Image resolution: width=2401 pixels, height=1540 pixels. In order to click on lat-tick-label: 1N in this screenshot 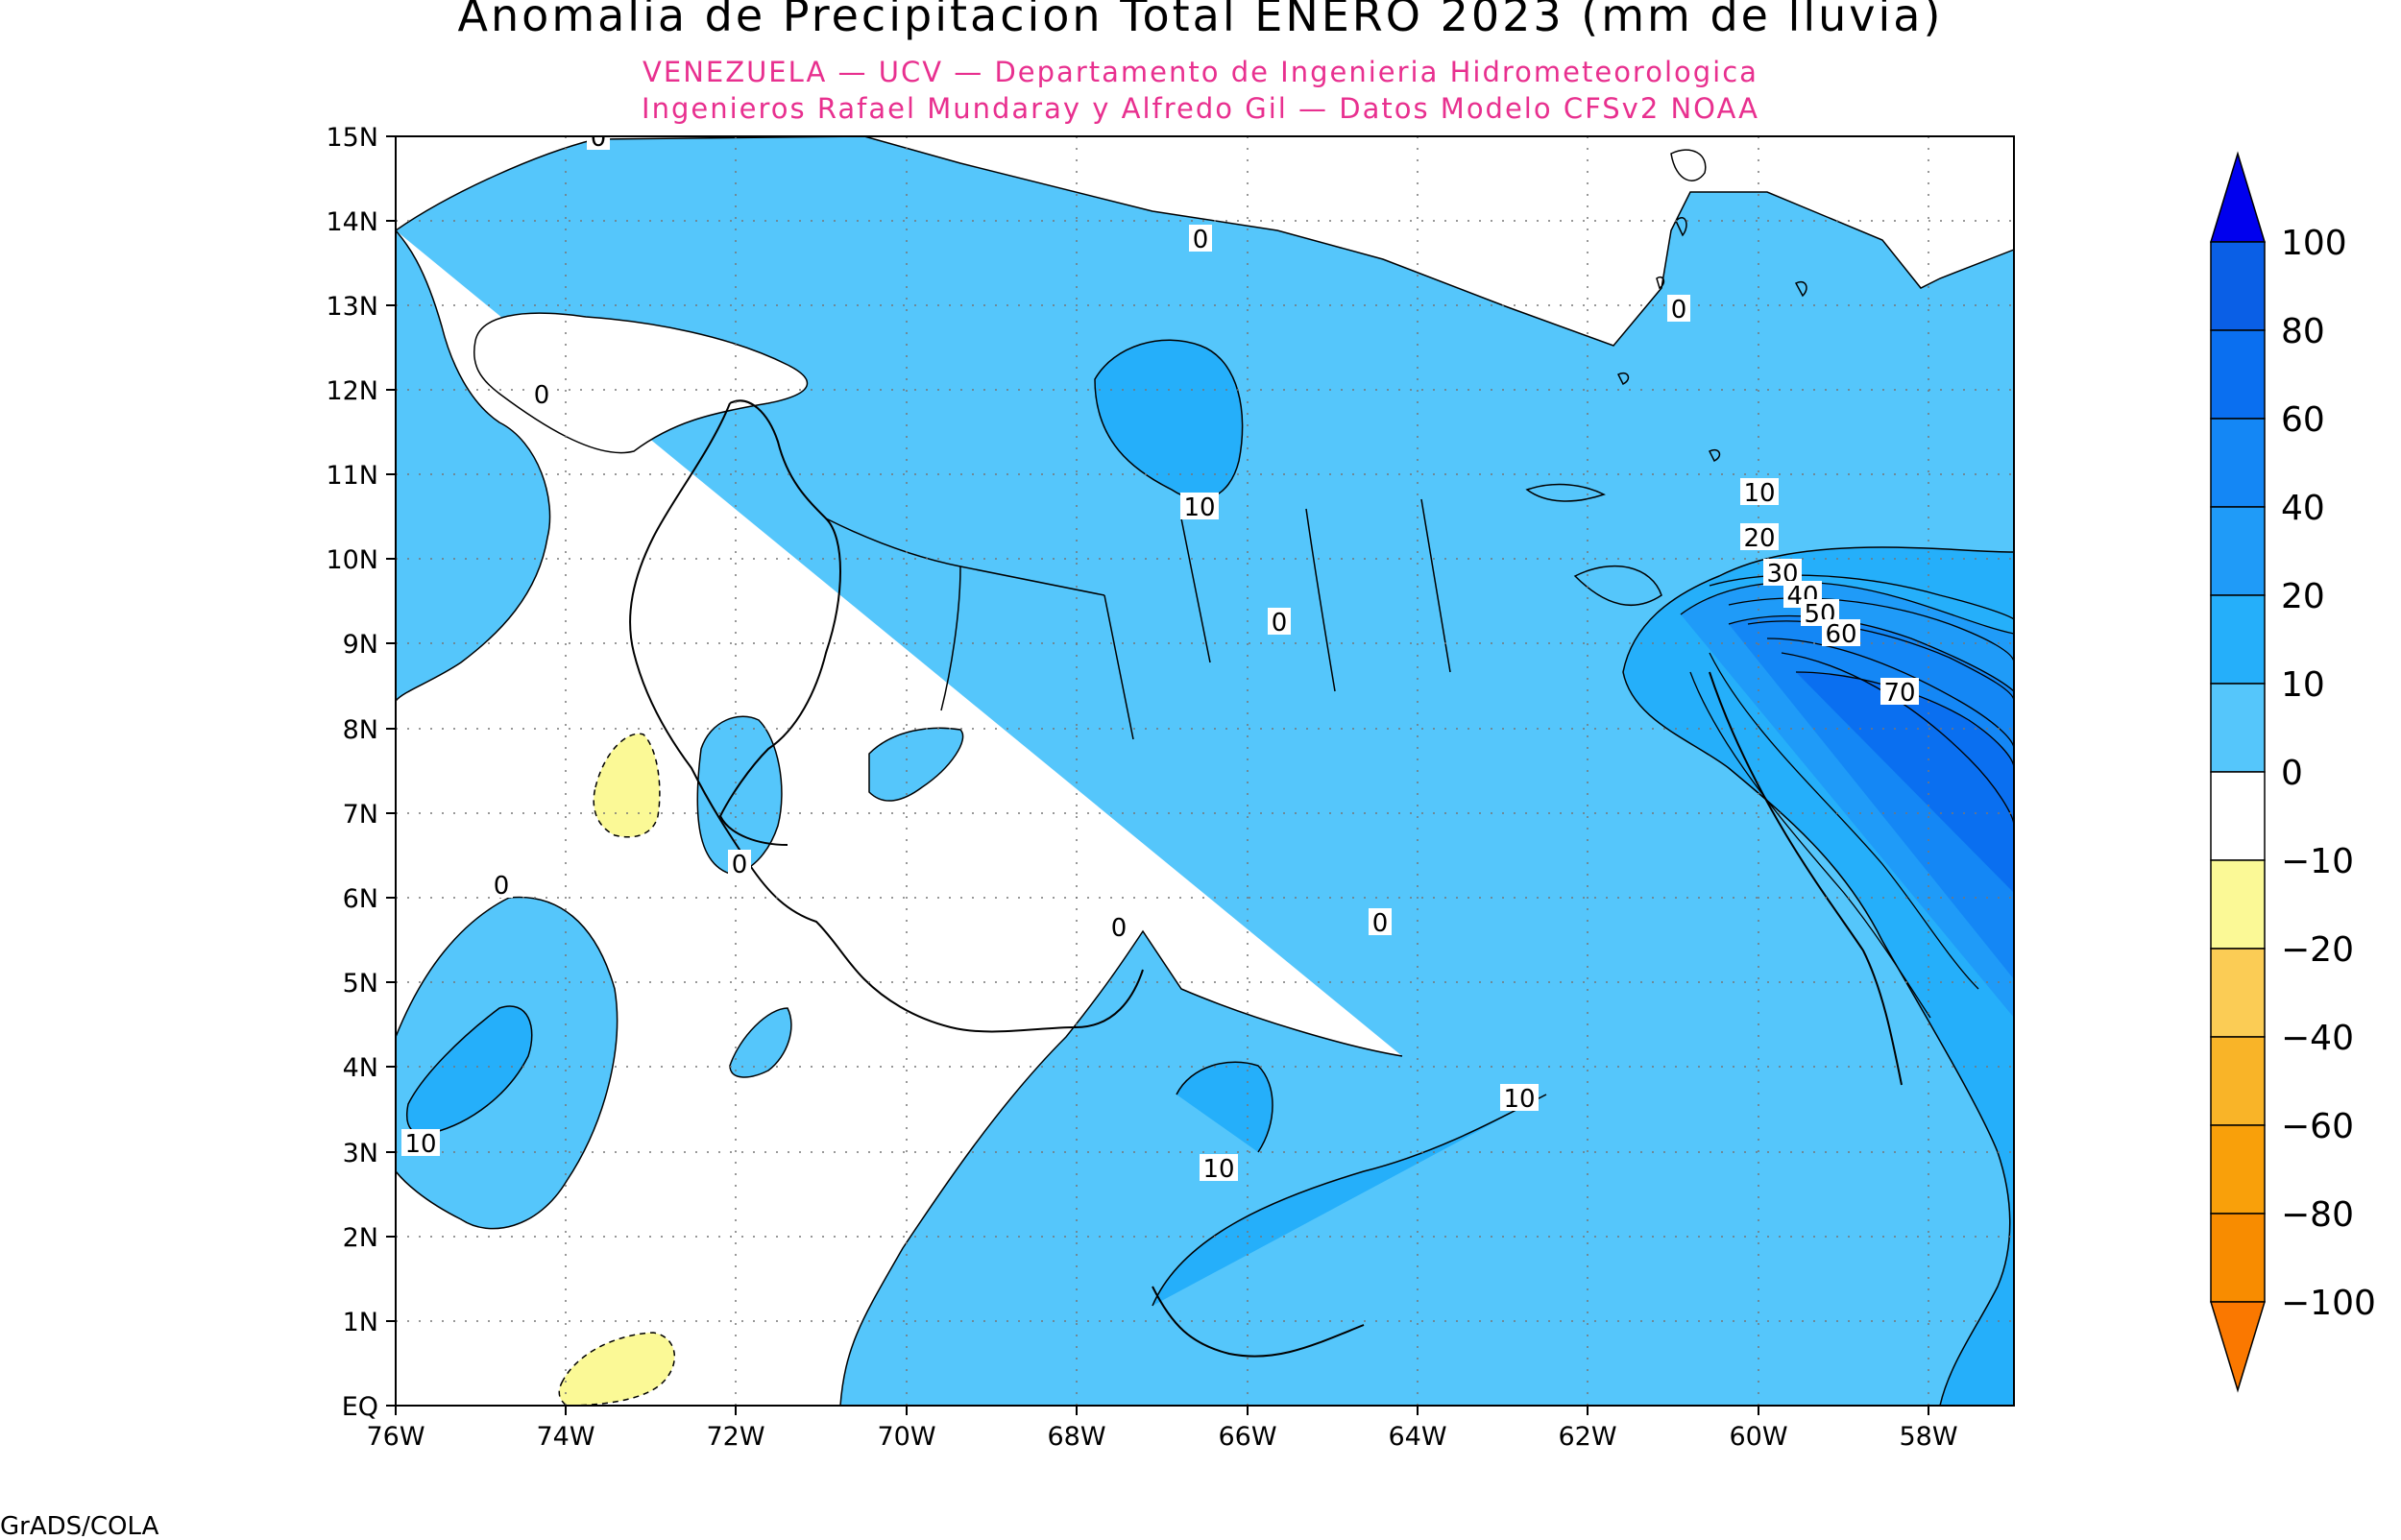, I will do `click(361, 1322)`.